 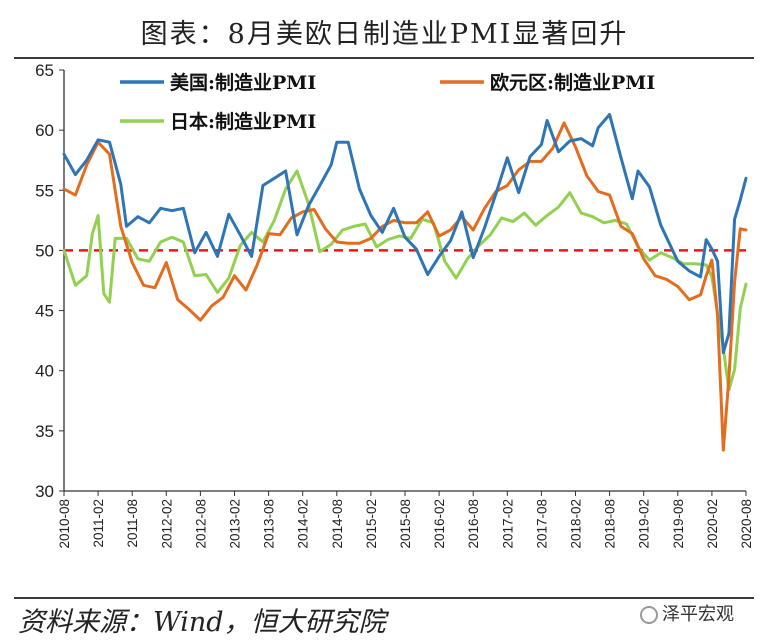 I want to click on x-tick-label: 2010-08, so click(x=64, y=524).